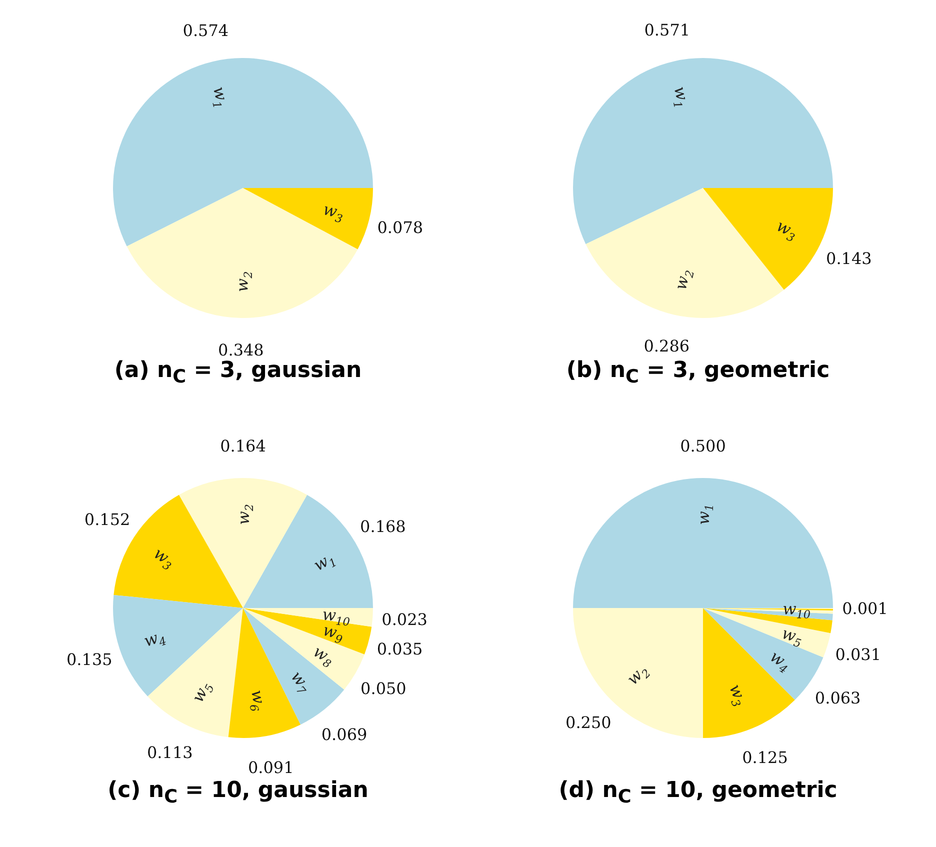  I want to click on data-label: 0.571, so click(667, 30).